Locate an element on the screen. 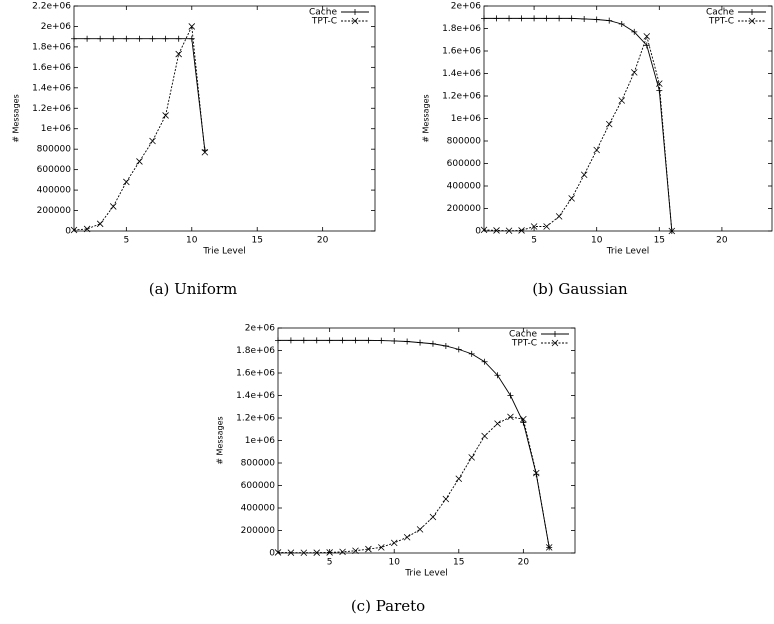 This screenshot has width=774, height=624. caption: (a) Uniform is located at coordinates (193, 289).